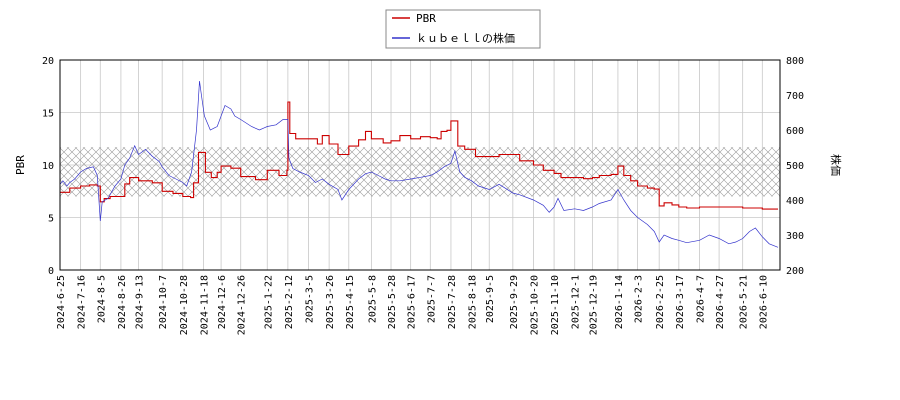 Image resolution: width=900 pixels, height=400 pixels. What do you see at coordinates (163, 302) in the screenshot?
I see `x-tick-label: 2024-10-7` at bounding box center [163, 302].